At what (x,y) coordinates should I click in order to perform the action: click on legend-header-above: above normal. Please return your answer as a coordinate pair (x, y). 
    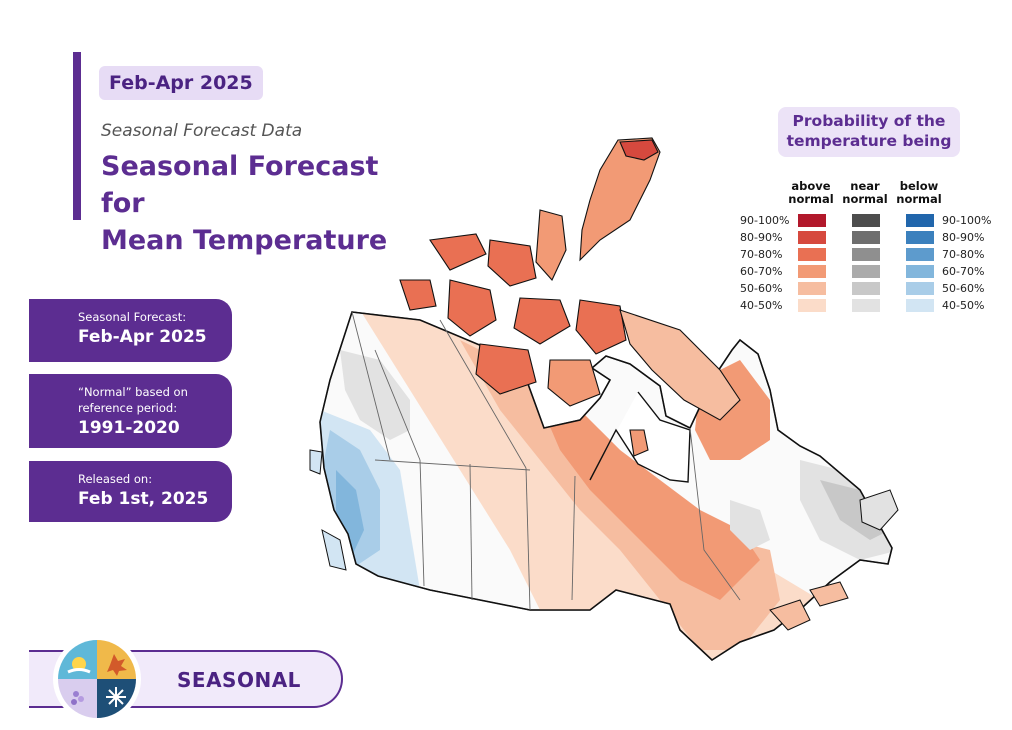
    Looking at the image, I should click on (811, 193).